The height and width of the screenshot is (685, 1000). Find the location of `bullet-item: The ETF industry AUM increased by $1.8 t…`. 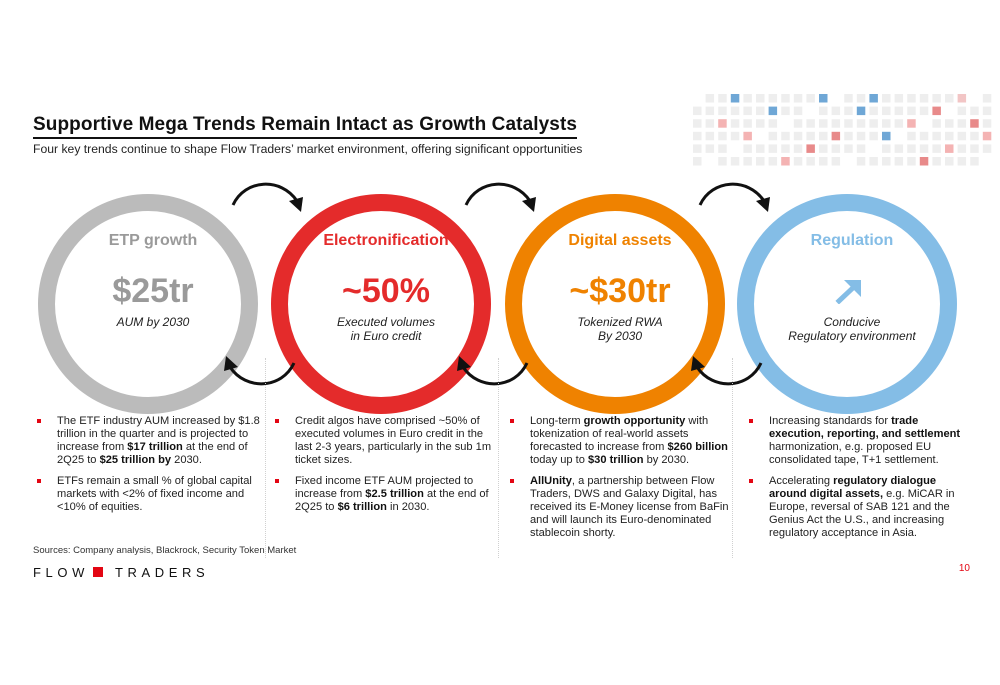

bullet-item: The ETF industry AUM increased by $1.8 t… is located at coordinates (149, 441).